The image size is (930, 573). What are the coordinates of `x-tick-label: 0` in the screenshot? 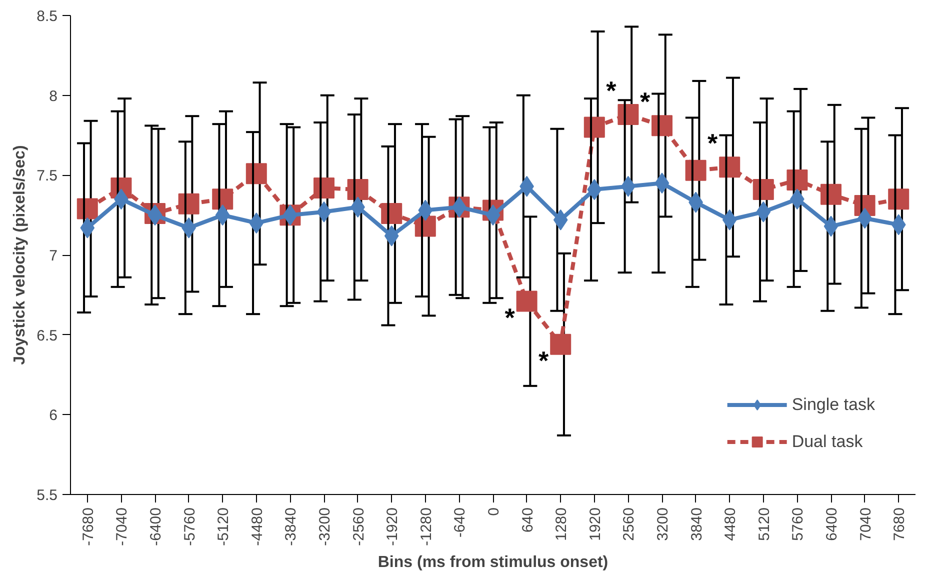 It's located at (494, 512).